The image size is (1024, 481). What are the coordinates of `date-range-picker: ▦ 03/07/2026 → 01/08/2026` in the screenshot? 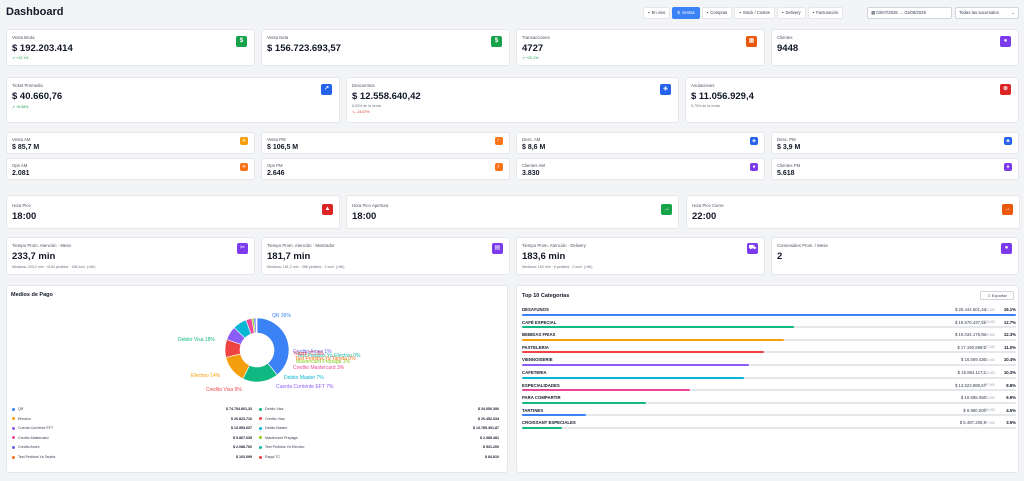 It's located at (909, 13).